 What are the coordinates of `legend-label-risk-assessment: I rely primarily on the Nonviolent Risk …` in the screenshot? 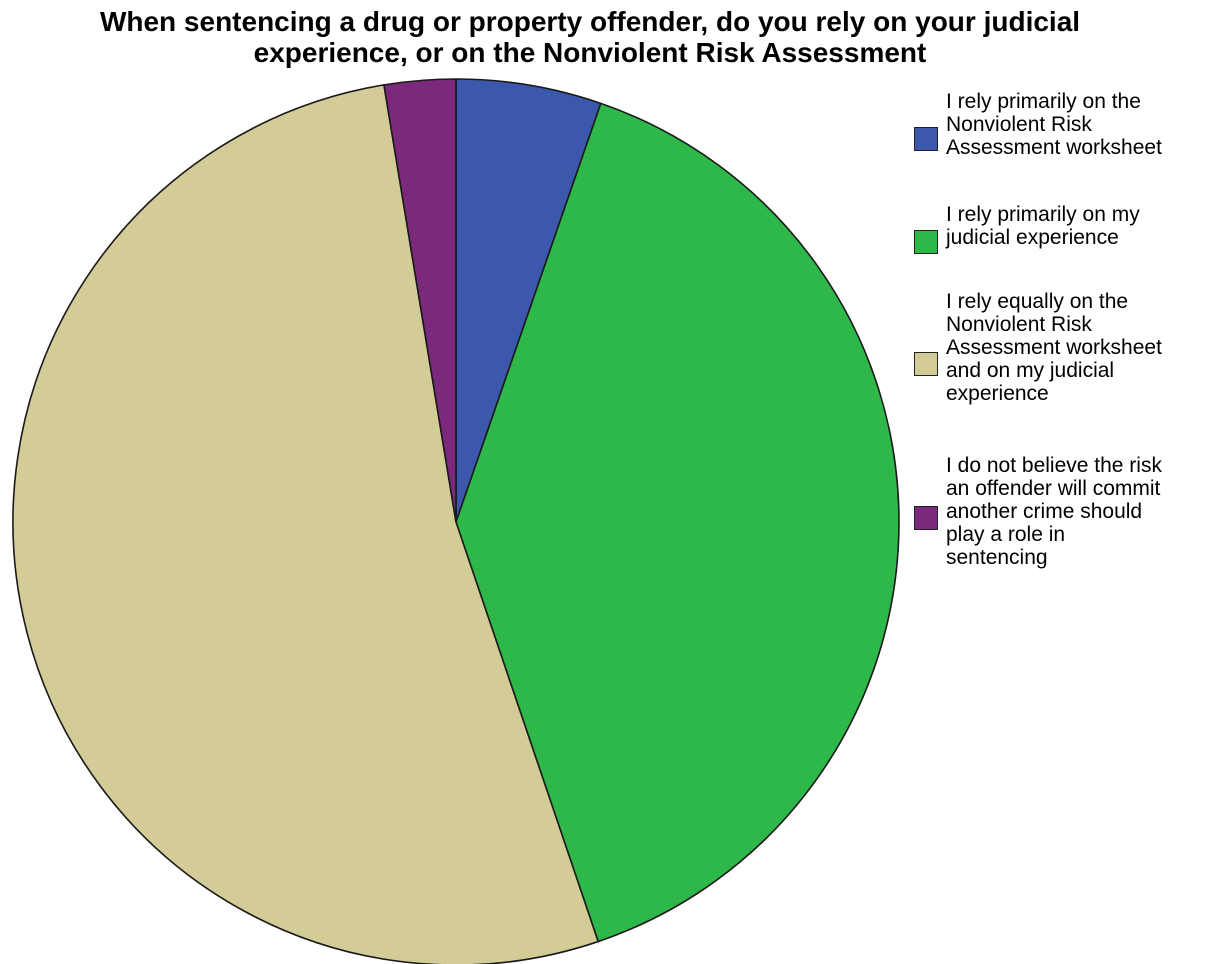 It's located at (1054, 124).